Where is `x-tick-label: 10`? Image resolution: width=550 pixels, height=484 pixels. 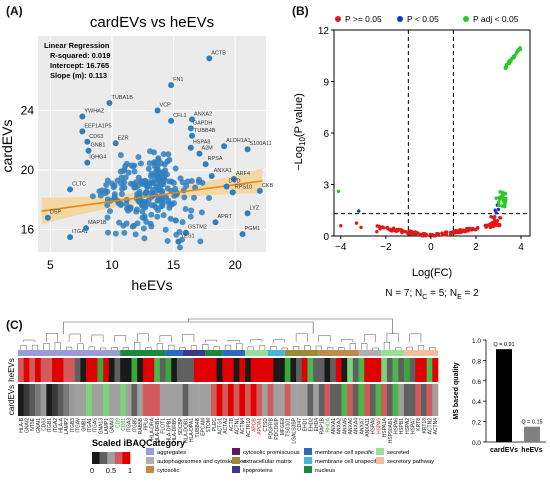 x-tick-label: 10 is located at coordinates (112, 265).